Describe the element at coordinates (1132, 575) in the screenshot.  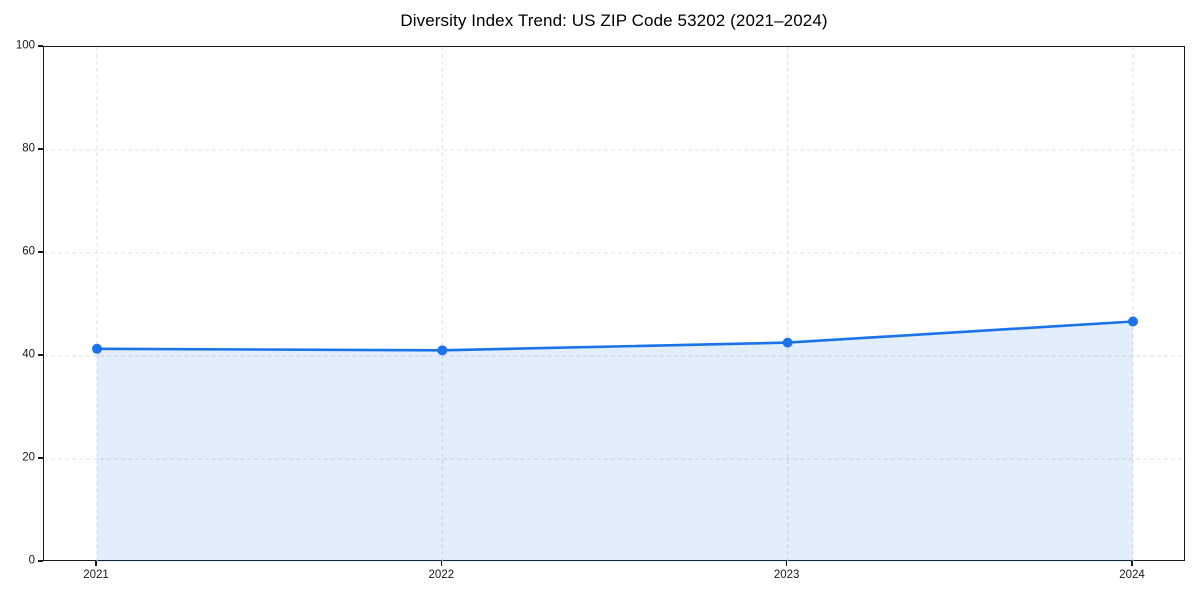
I see `x-tick-label: 2024` at that location.